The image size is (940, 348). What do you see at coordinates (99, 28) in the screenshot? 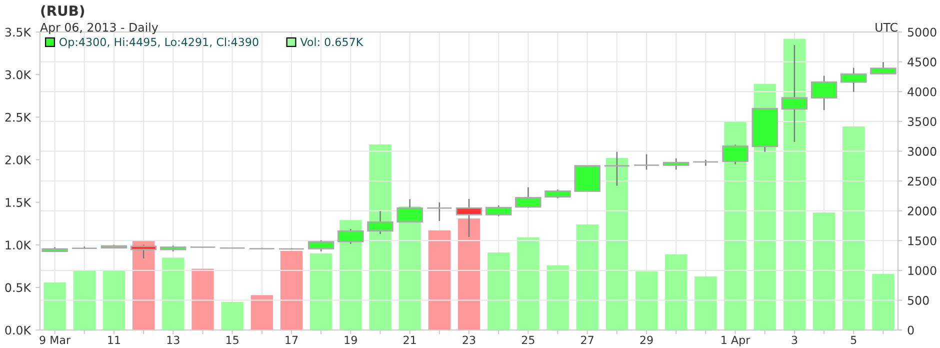
I see `chart-subtitle: Apr 06, 2013 - Daily` at bounding box center [99, 28].